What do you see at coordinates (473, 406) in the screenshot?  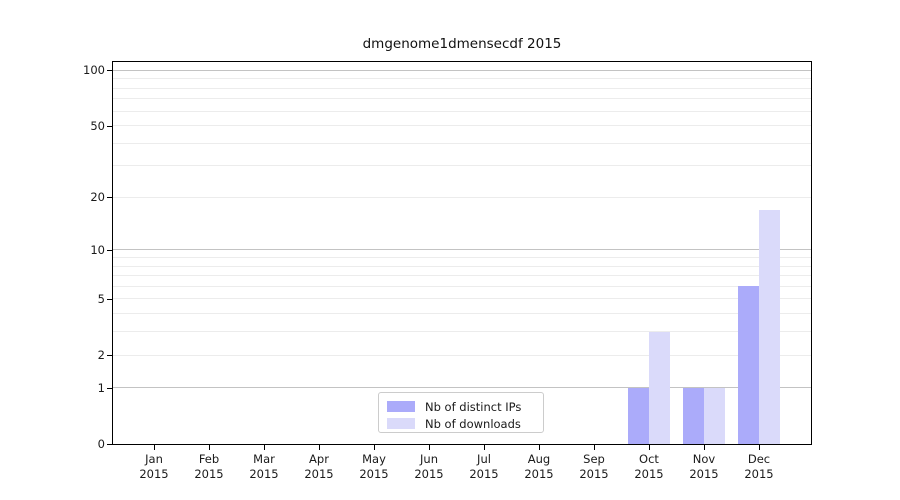 I see `legend-label-distinct-ips: Nb of distinct IPs` at bounding box center [473, 406].